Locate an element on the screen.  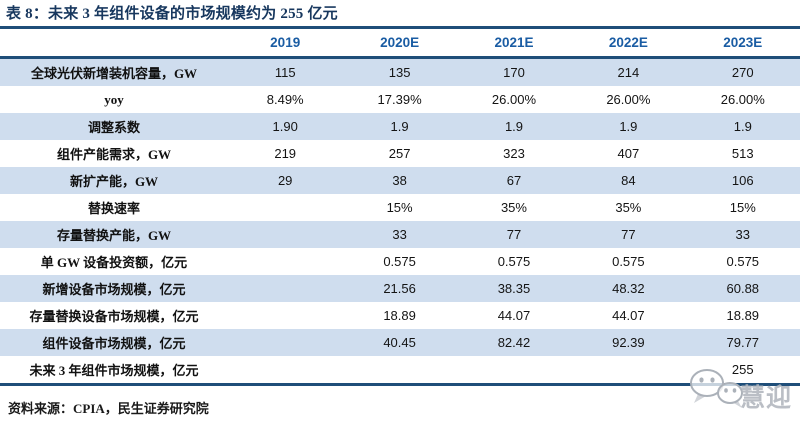
year-column-header: 2021E is located at coordinates (514, 43).